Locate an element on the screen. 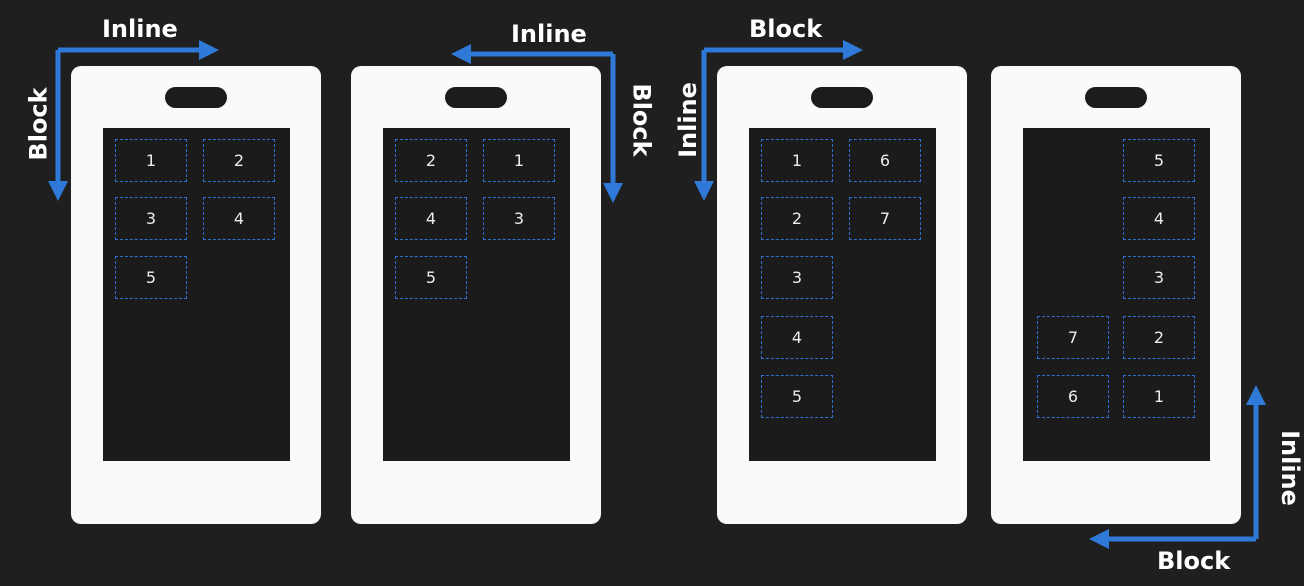 This screenshot has width=1304, height=586. p1-block-label: Block is located at coordinates (38, 124).